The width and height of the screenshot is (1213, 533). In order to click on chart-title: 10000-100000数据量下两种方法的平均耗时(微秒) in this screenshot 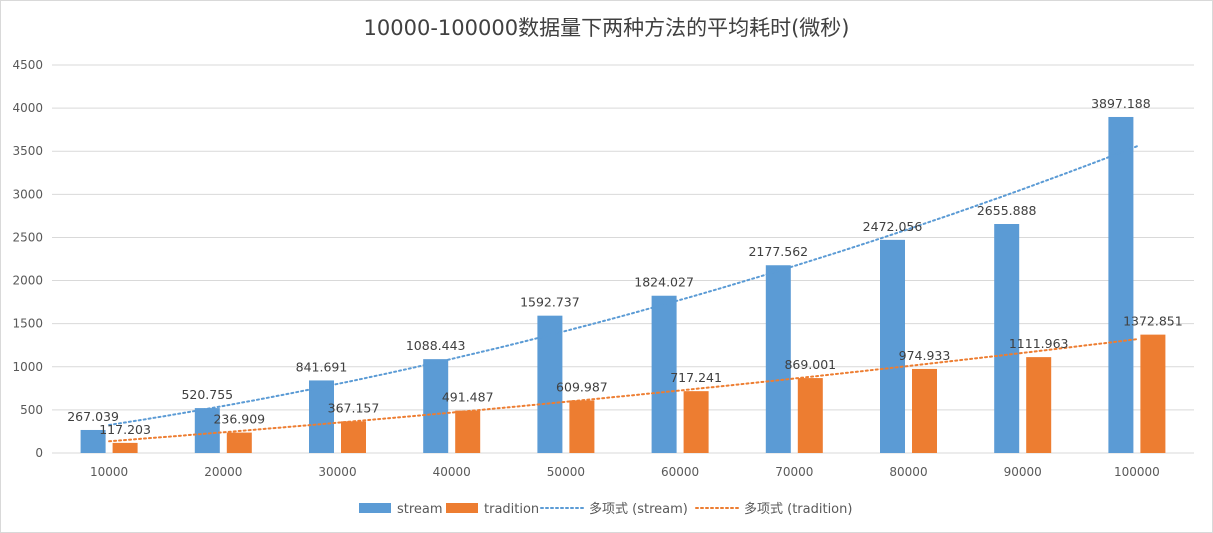, I will do `click(606, 28)`.